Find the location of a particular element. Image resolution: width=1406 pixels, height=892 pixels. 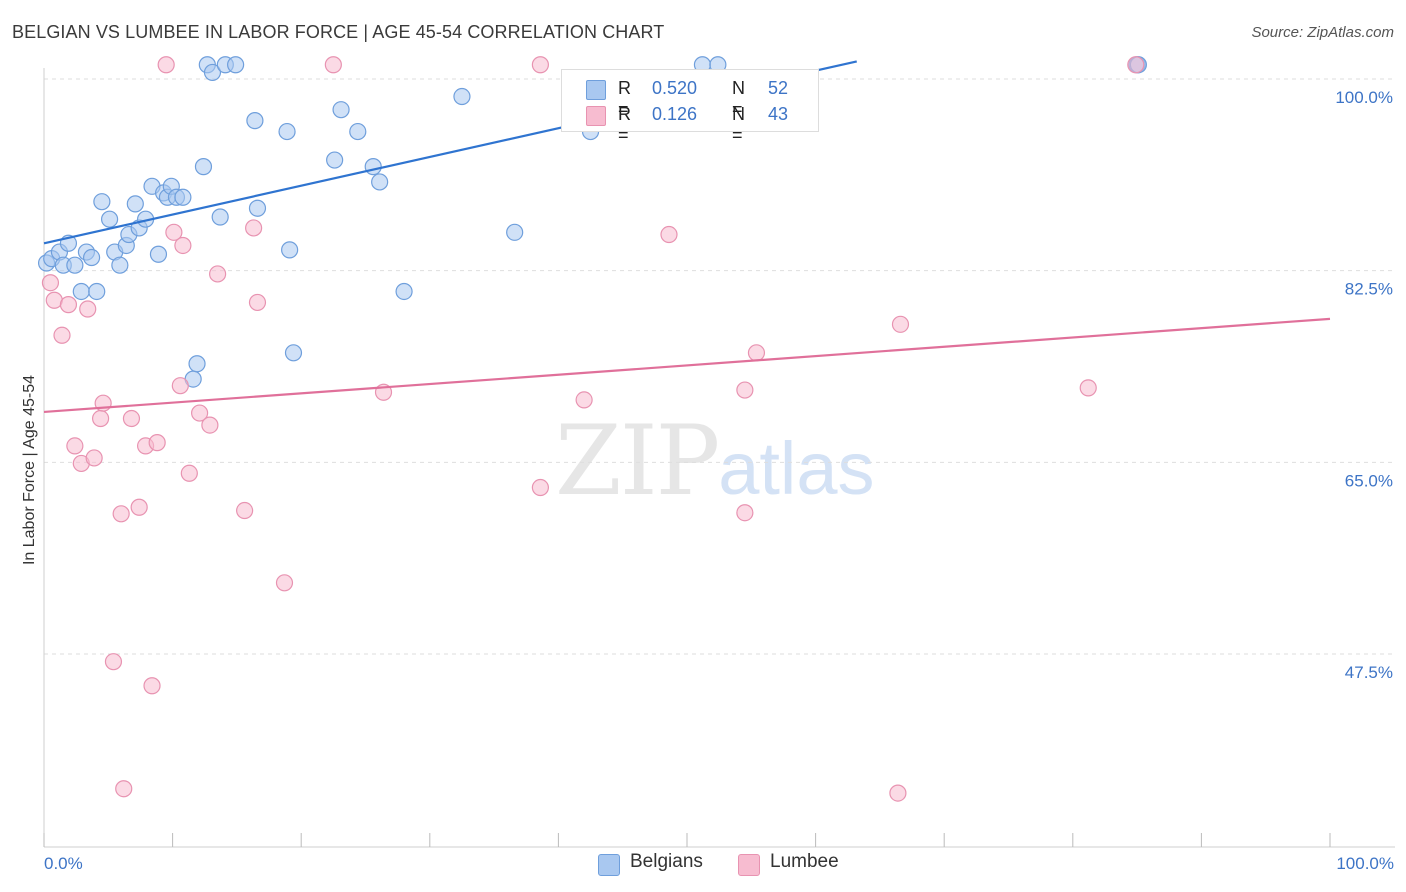

legend-n-value: 43 is located at coordinates (778, 114).